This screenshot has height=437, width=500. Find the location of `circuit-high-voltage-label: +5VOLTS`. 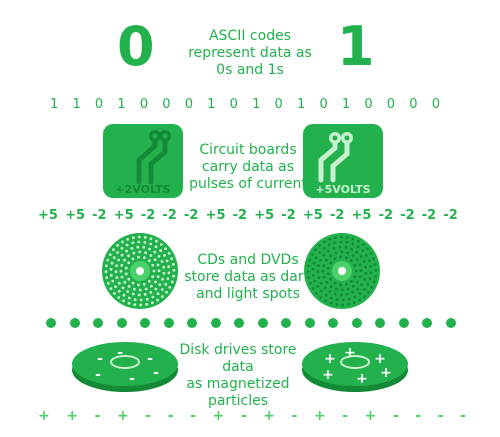

circuit-high-voltage-label: +5VOLTS is located at coordinates (342, 189).